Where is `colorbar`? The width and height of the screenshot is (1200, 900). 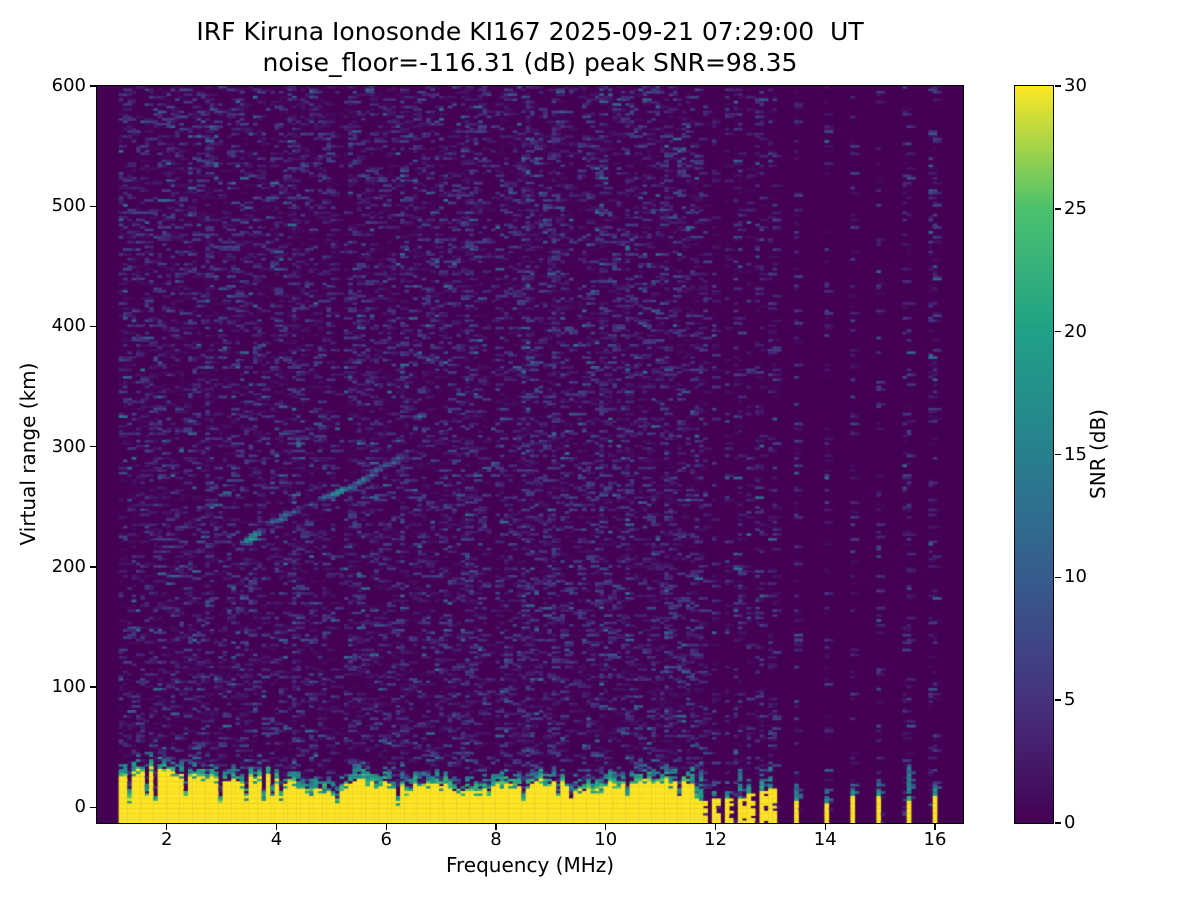
colorbar is located at coordinates (1034, 454).